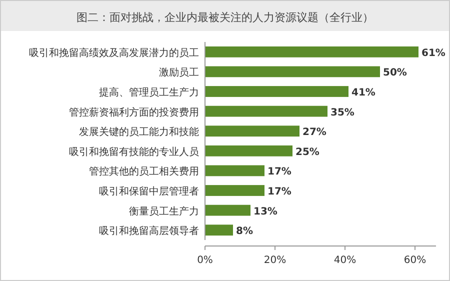 The image size is (450, 281). I want to click on y-tick-label: 管控其他的员工相关费用, so click(144, 172).